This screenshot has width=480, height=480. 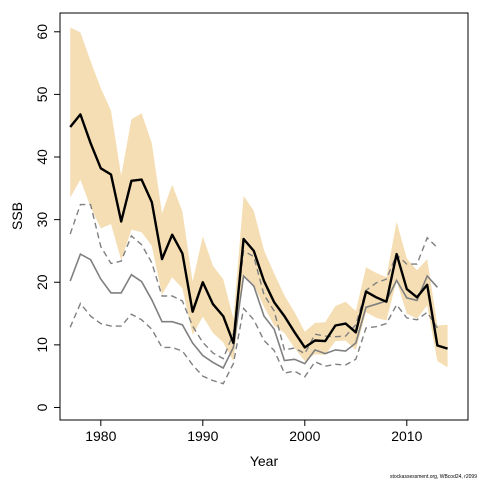 I want to click on y-axis: 0 10 20 30 40 50 60, so click(x=47, y=217).